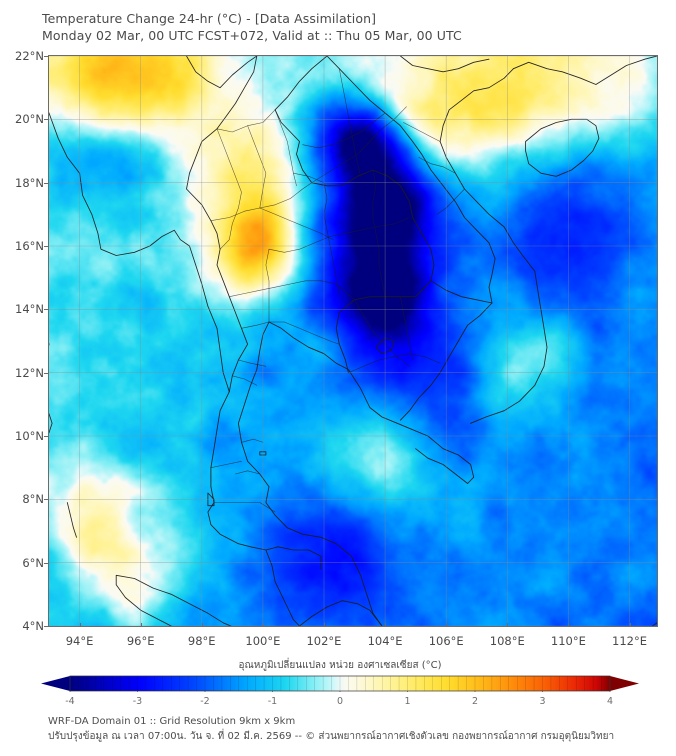 The height and width of the screenshot is (756, 676). I want to click on colorbar-tick-label: 3, so click(542, 701).